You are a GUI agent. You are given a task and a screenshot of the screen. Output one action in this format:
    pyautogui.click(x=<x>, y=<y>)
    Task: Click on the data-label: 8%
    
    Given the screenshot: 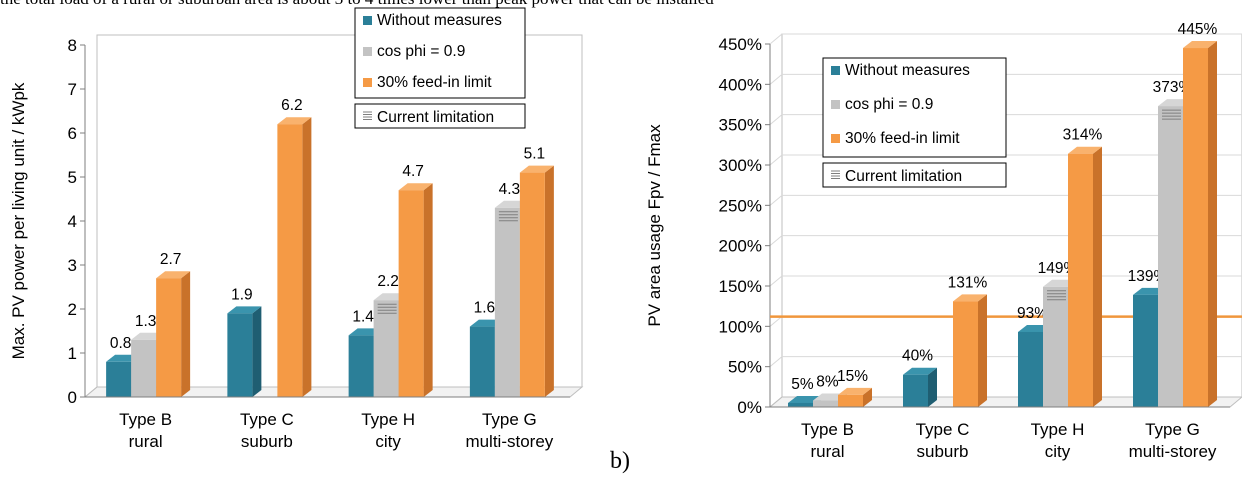 What is the action you would take?
    pyautogui.click(x=827, y=382)
    